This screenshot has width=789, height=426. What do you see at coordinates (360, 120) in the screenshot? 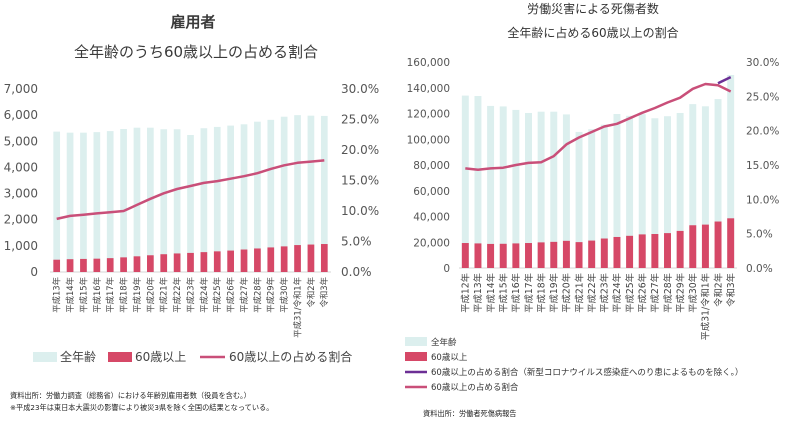
I see `y2-tick-label: 25.0%` at bounding box center [360, 120].